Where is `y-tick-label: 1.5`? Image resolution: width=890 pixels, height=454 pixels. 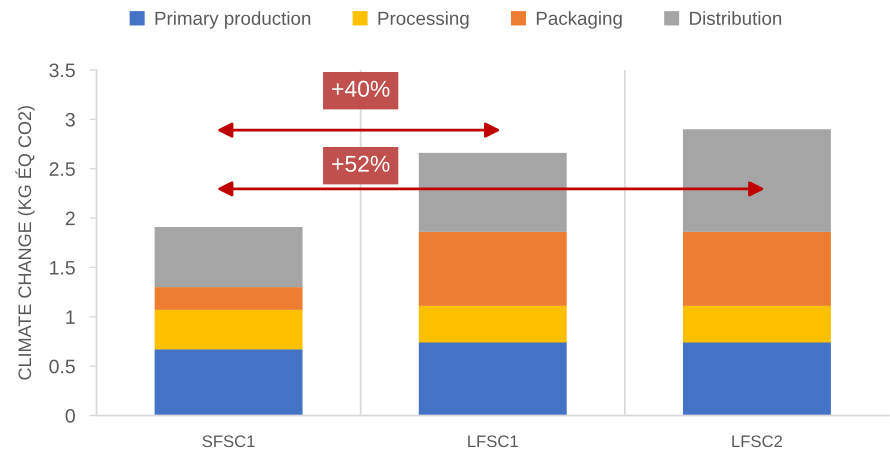
y-tick-label: 1.5 is located at coordinates (62, 268).